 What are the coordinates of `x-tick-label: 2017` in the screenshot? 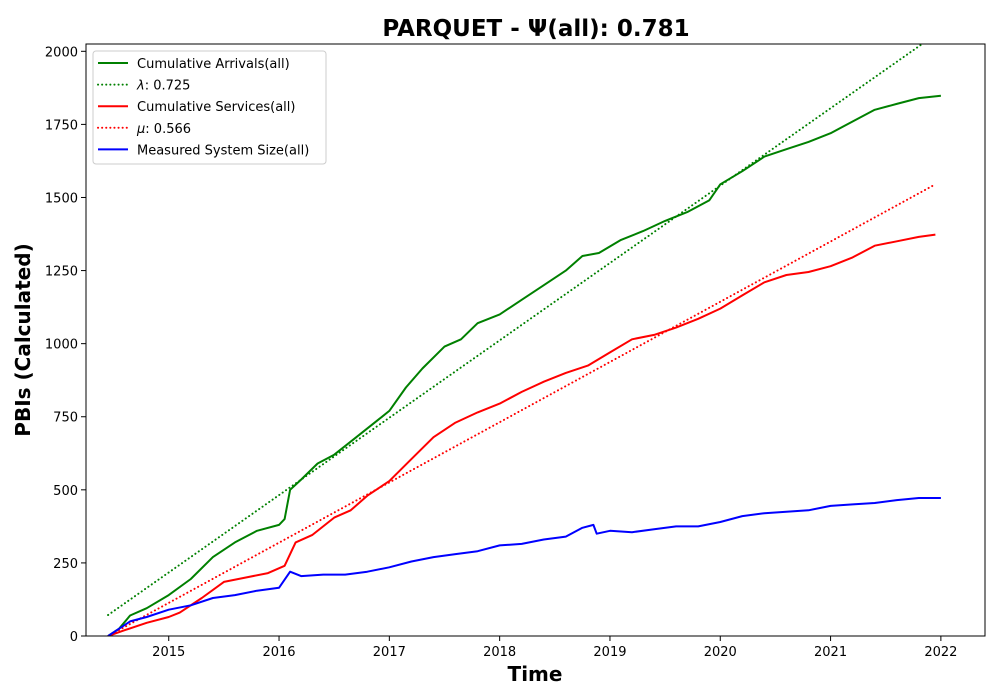 It's located at (389, 652).